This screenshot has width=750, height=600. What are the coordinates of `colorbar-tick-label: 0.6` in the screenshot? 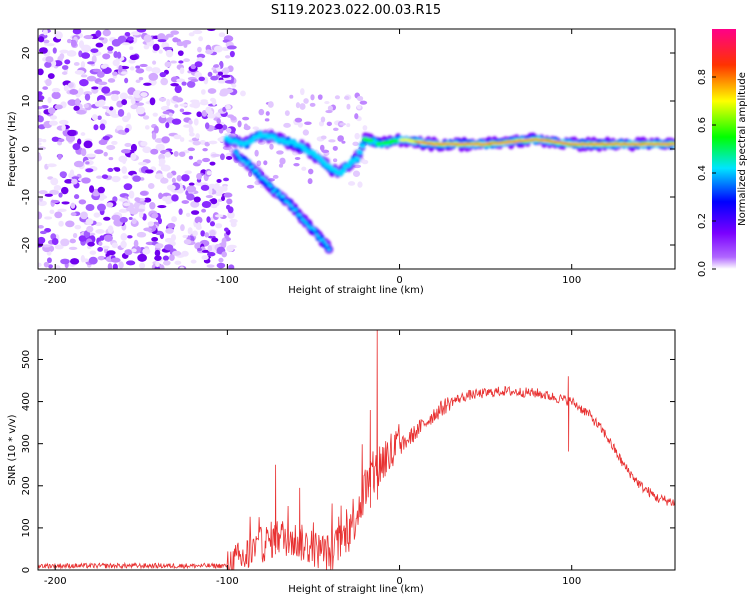 It's located at (702, 125).